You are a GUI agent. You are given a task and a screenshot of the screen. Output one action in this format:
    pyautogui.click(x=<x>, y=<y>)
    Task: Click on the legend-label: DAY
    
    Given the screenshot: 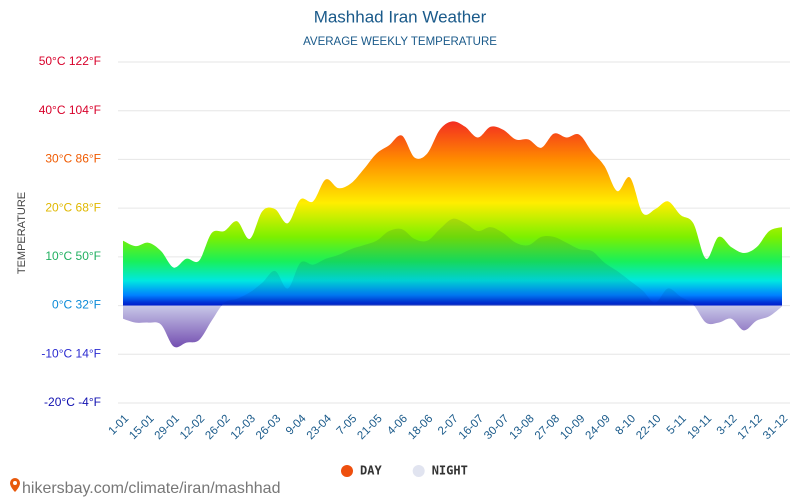 What is the action you would take?
    pyautogui.click(x=371, y=471)
    